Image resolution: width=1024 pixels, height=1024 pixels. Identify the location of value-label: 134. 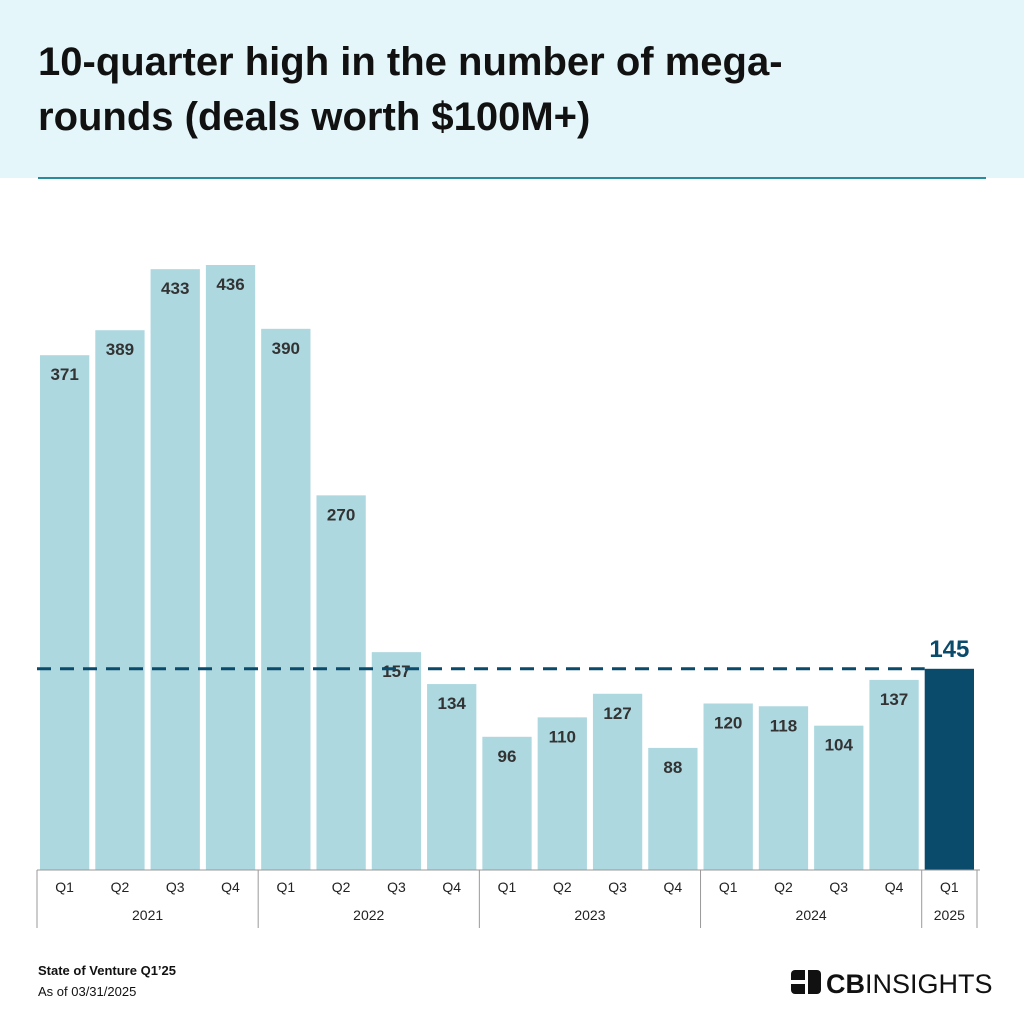
(452, 703).